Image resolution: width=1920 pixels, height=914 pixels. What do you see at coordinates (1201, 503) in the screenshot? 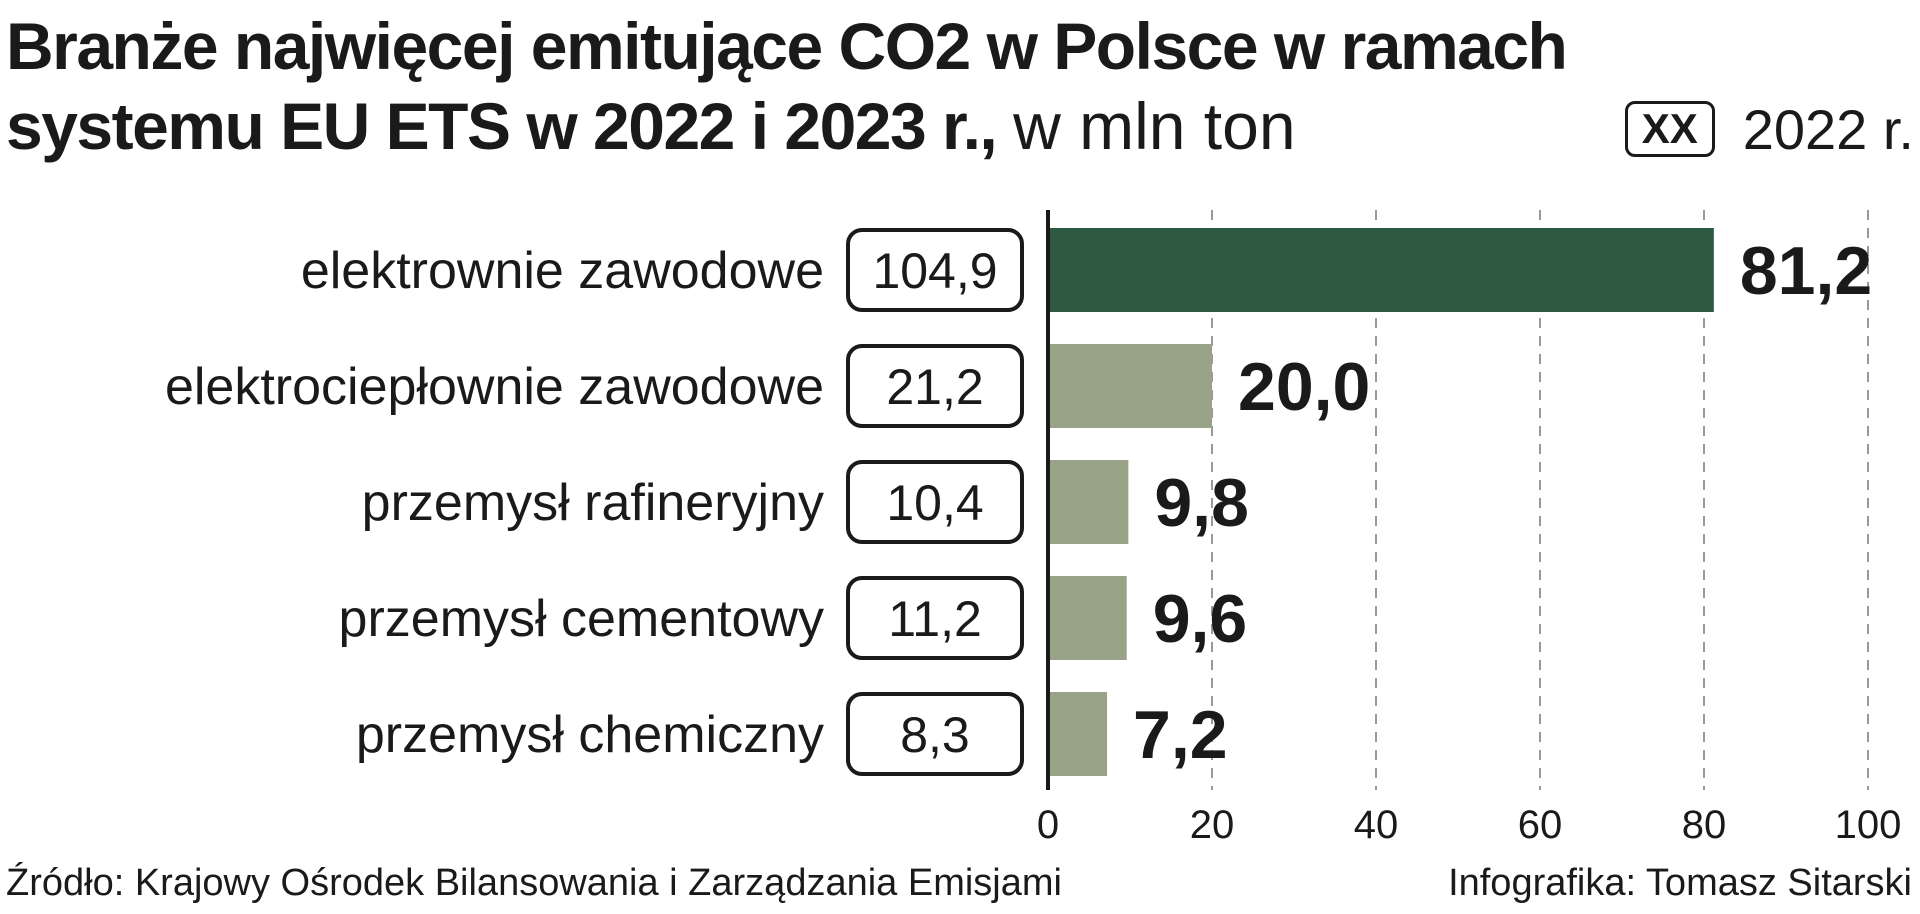
I see `data-label-2023: 9,8` at bounding box center [1201, 503].